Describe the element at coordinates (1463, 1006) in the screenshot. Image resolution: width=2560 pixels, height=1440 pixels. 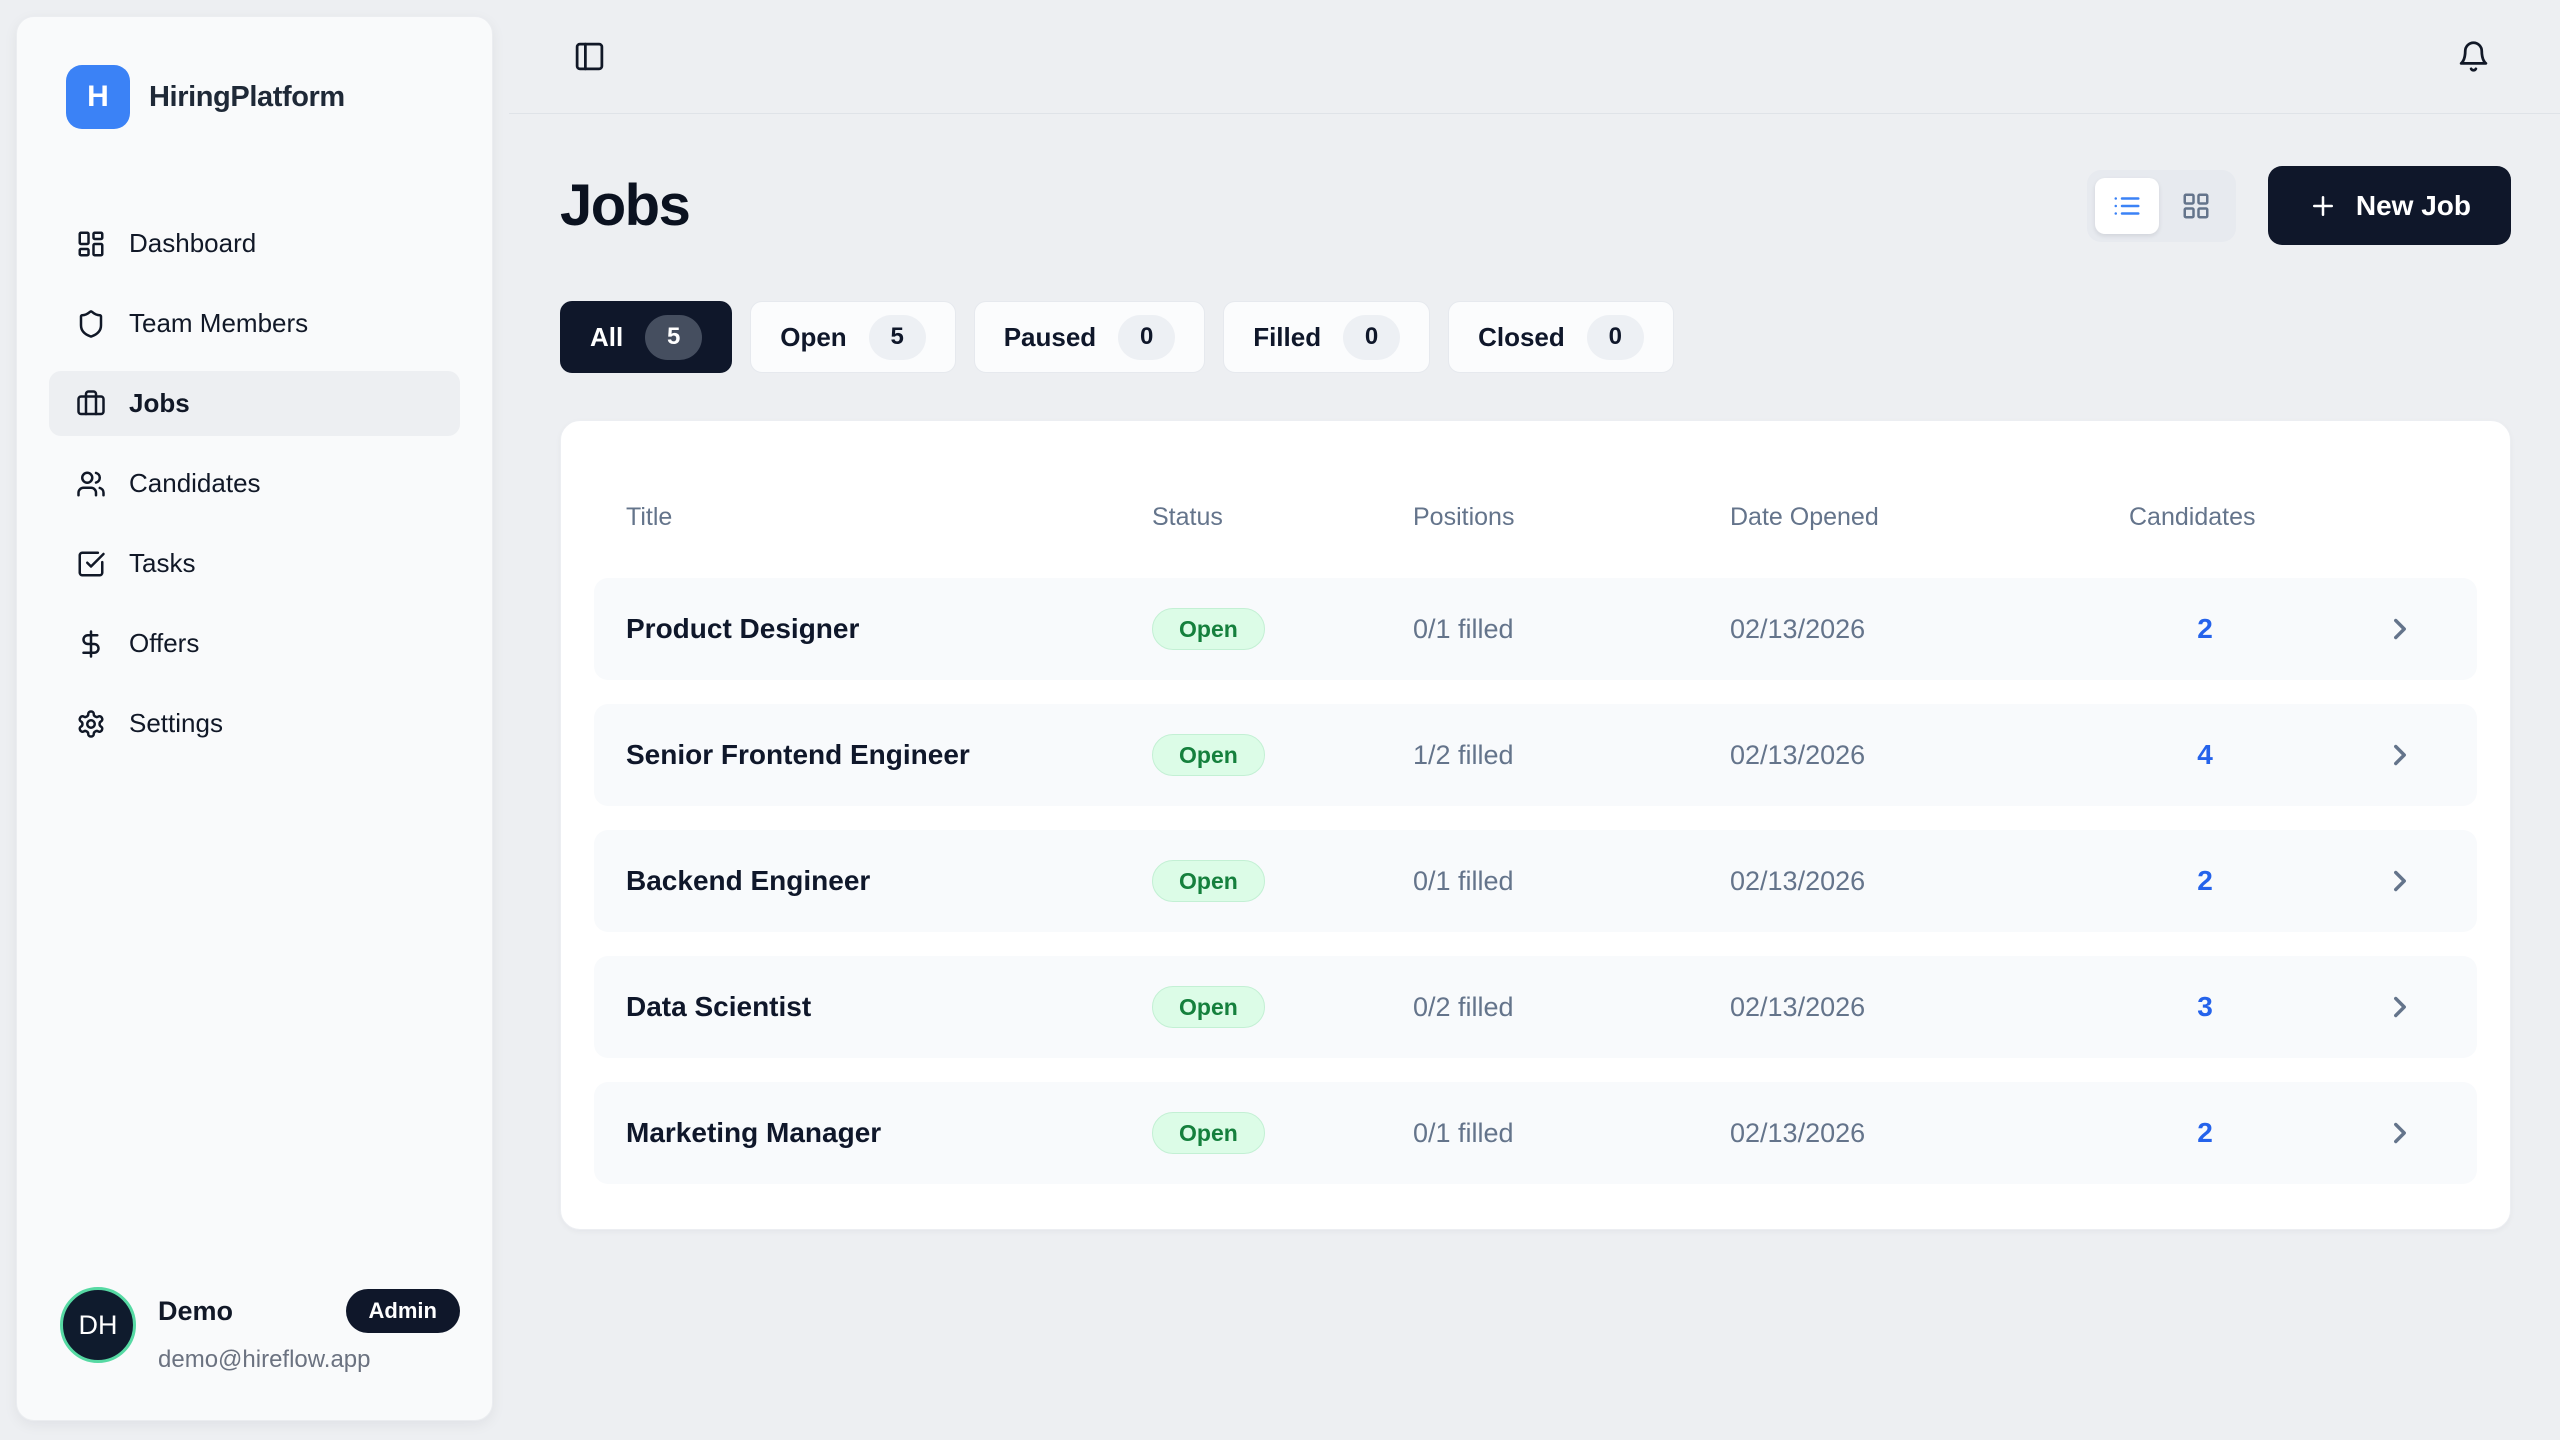
I see `job-positions: 0/2 filled` at that location.